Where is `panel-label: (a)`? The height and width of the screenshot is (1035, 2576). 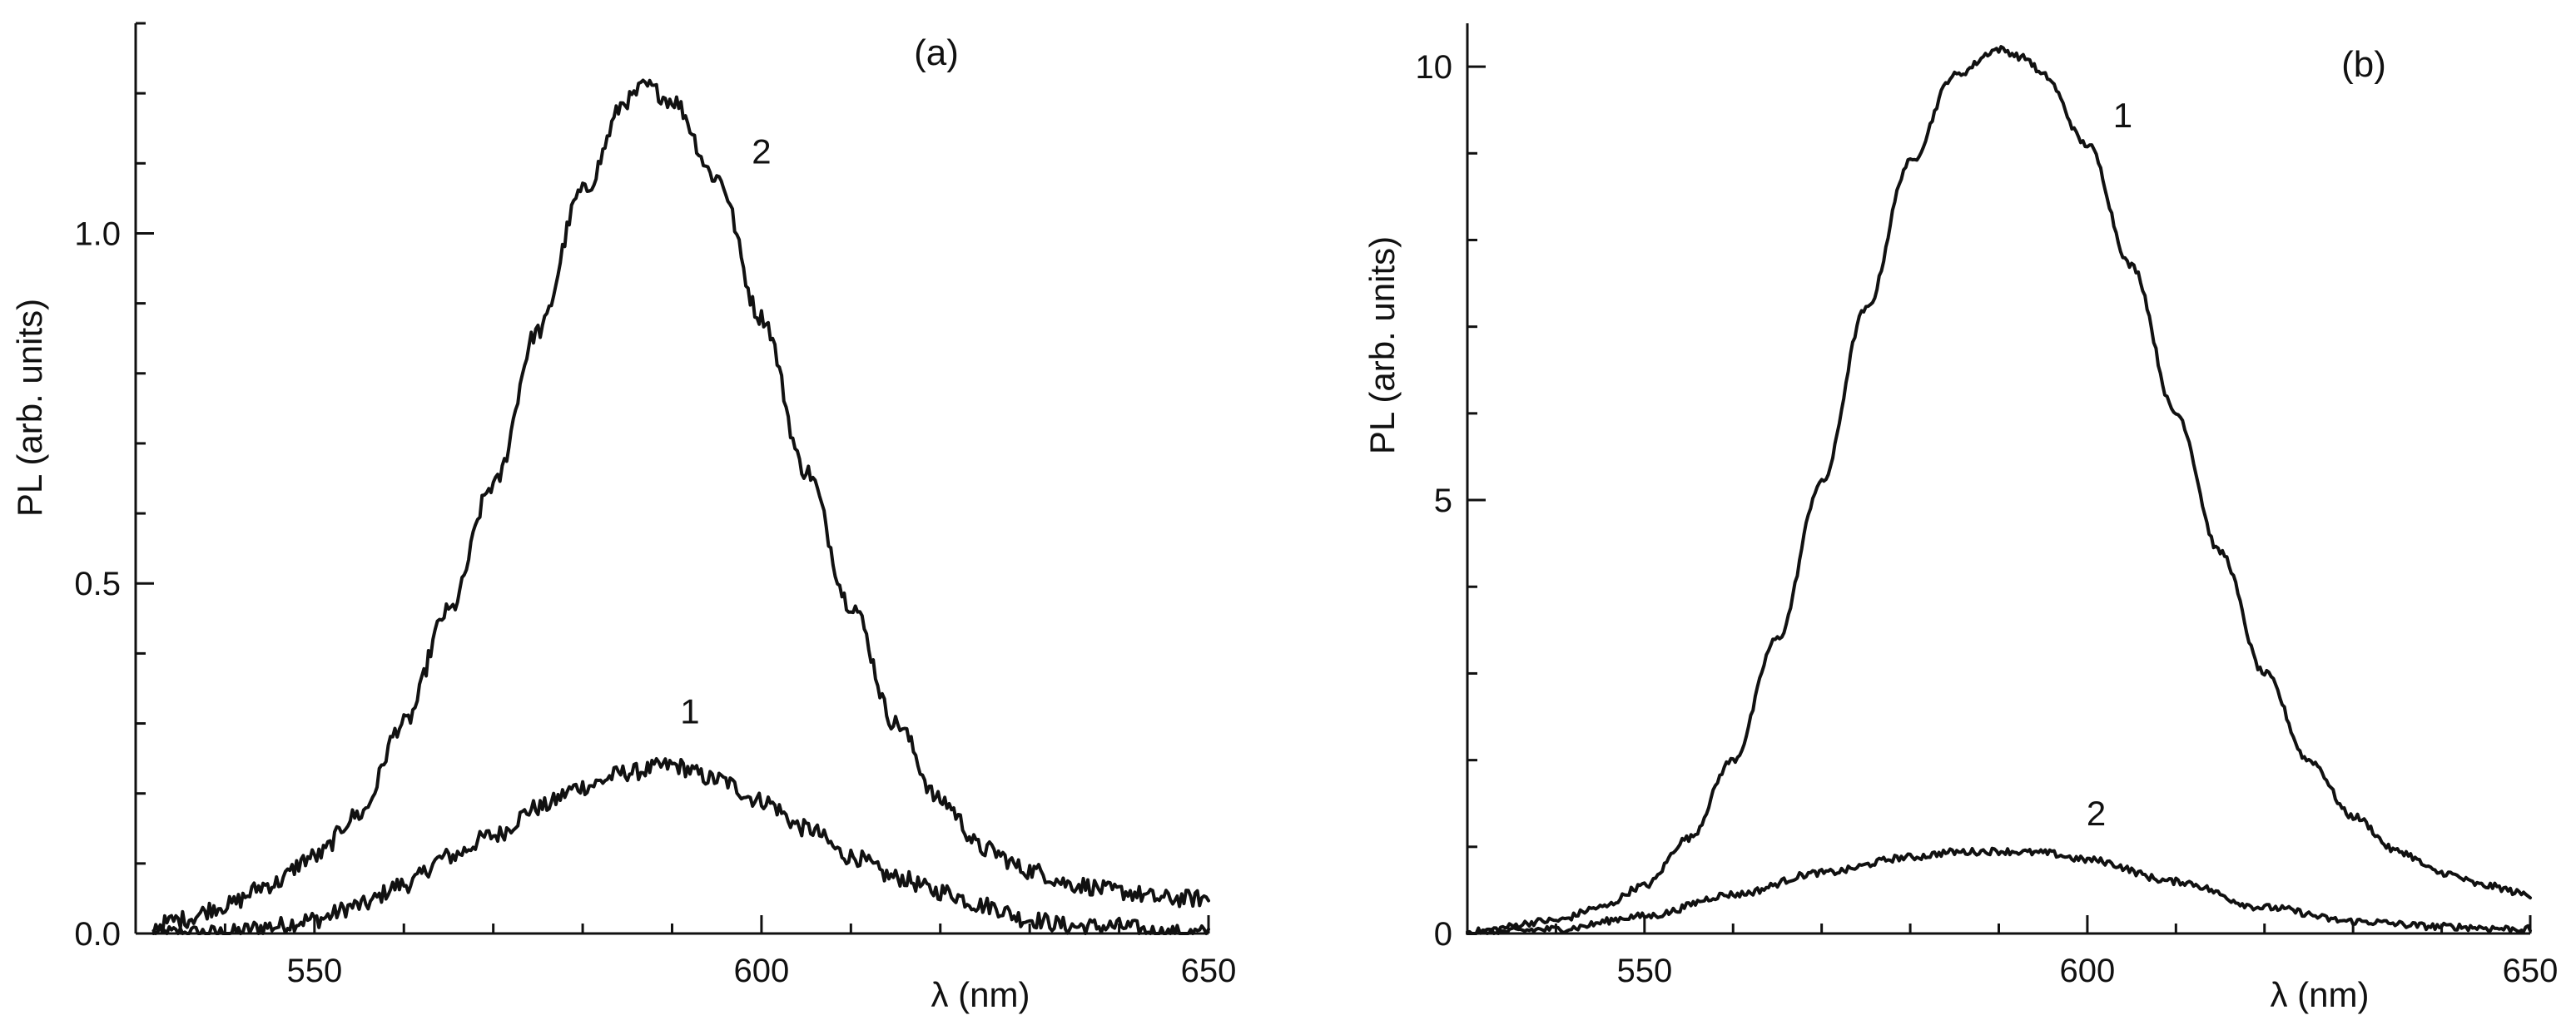
panel-label: (a) is located at coordinates (936, 52).